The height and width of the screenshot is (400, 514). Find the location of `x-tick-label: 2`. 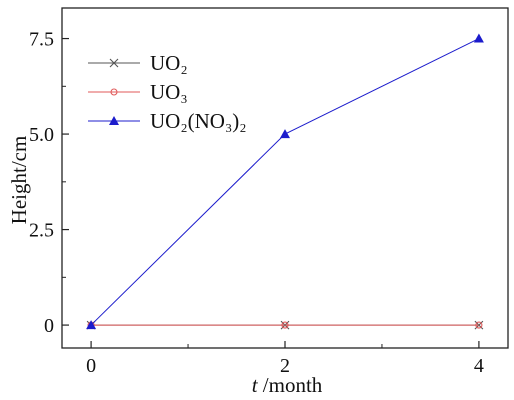

x-tick-label: 2 is located at coordinates (285, 366).